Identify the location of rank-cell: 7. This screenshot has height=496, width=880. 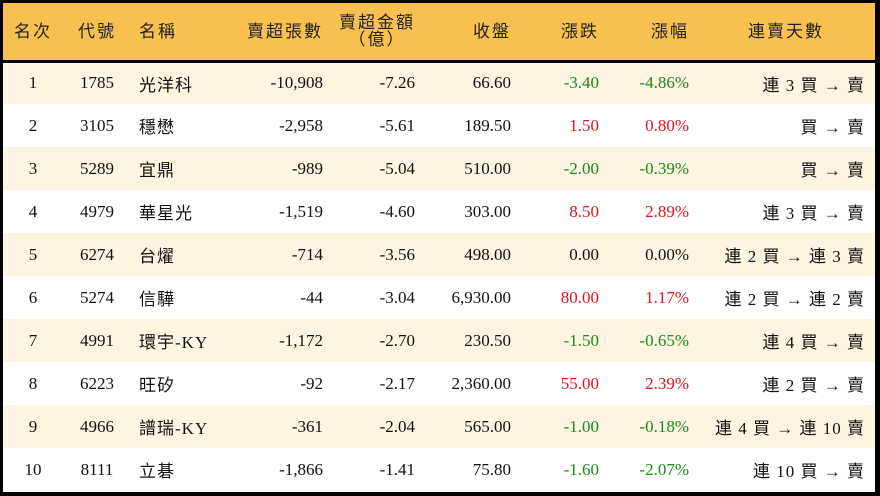
(33, 340).